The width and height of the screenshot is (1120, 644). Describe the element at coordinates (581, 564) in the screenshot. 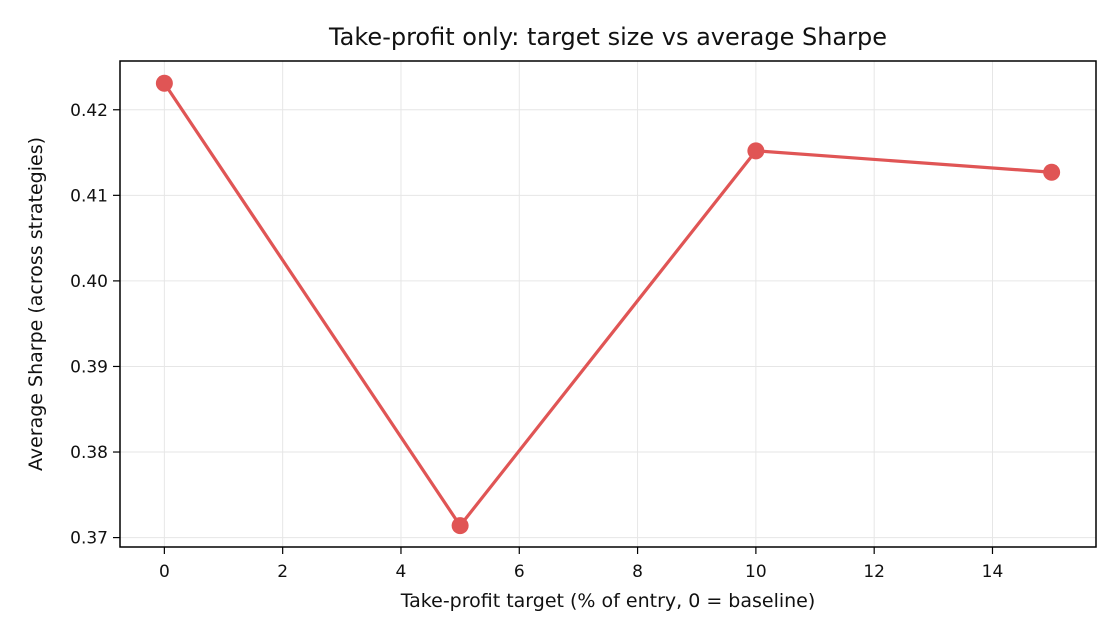

I see `x-axis-ticks: 0 2 4 6 8 10 12 14` at that location.